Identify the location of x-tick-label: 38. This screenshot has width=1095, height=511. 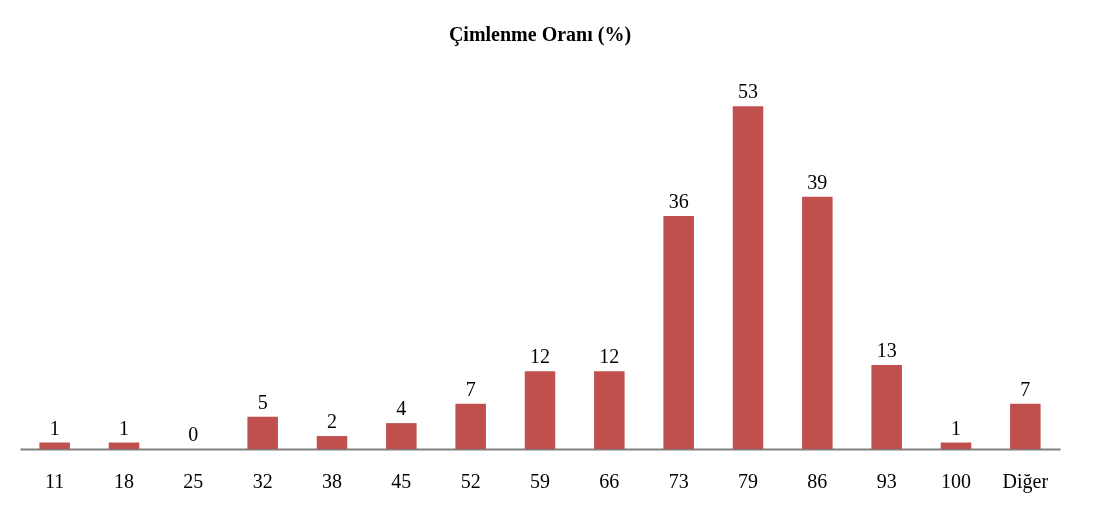
(332, 480).